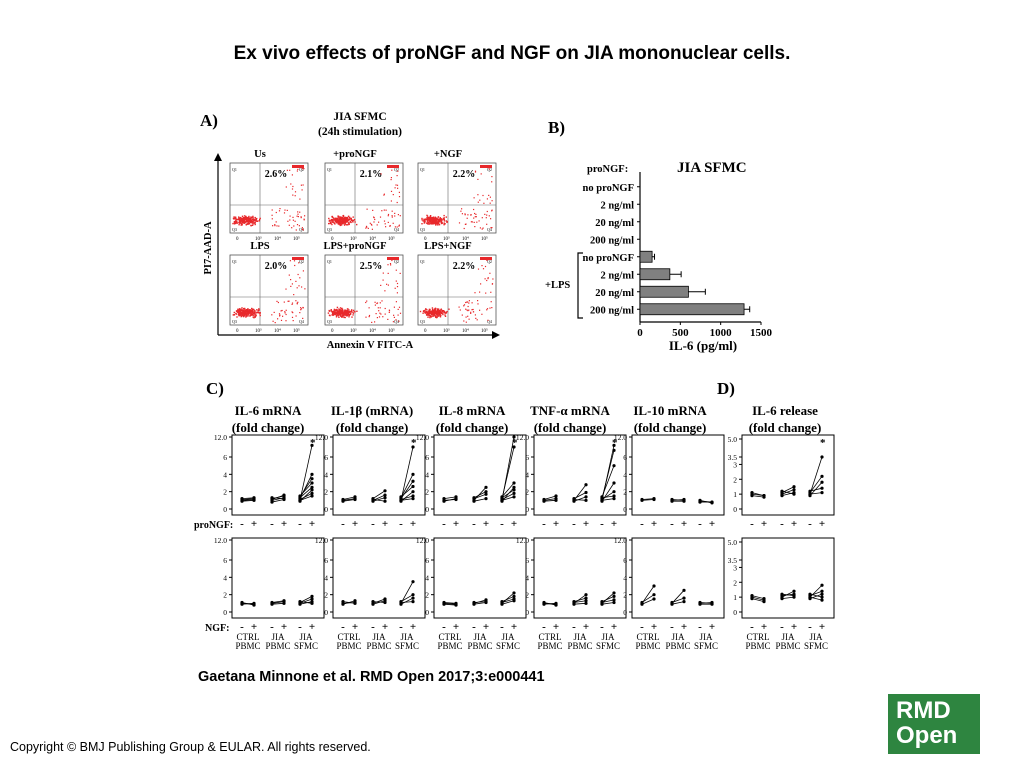  What do you see at coordinates (549, 637) in the screenshot?
I see `group-label: CTRL` at bounding box center [549, 637].